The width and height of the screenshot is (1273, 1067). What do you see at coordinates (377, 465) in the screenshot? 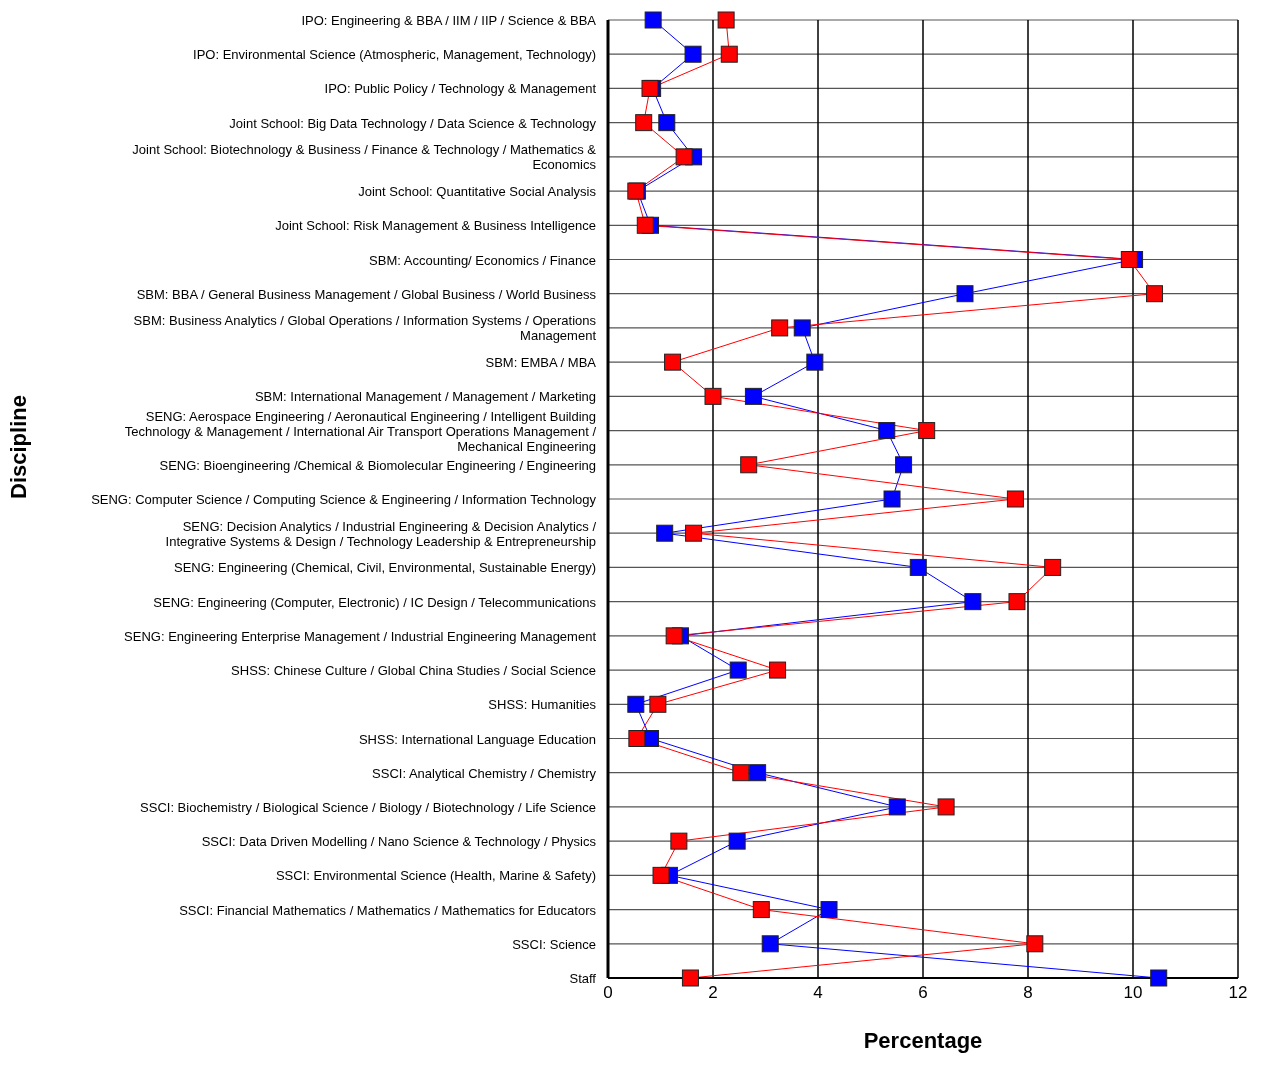
I see `y-tick-label: SENG: Bioengineering /Chemical & Biomolecular Engineering / Engineering` at bounding box center [377, 465].